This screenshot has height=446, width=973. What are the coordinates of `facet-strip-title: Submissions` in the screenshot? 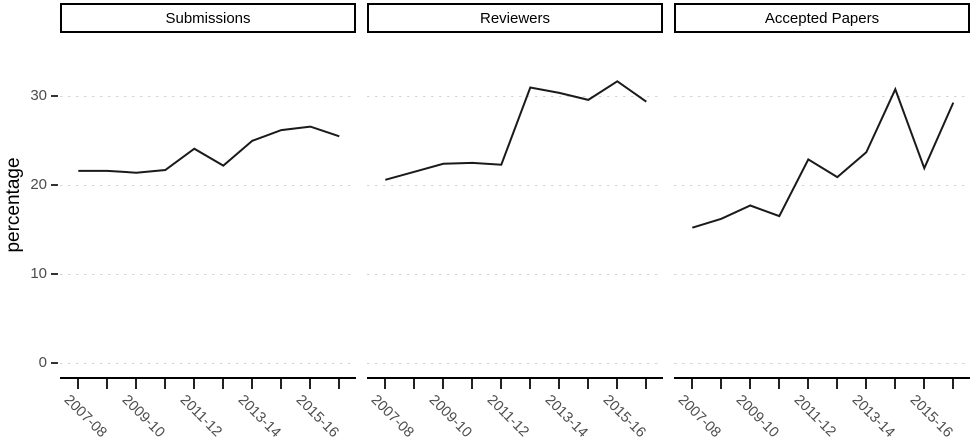 It's located at (208, 18).